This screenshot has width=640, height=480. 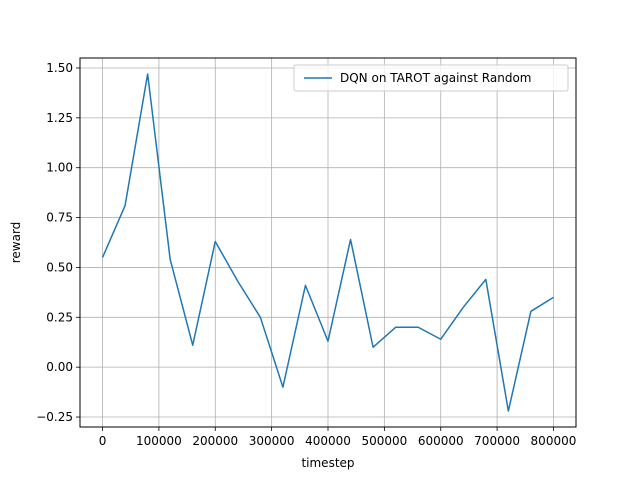 What do you see at coordinates (384, 441) in the screenshot?
I see `x-tick-label: 500000` at bounding box center [384, 441].